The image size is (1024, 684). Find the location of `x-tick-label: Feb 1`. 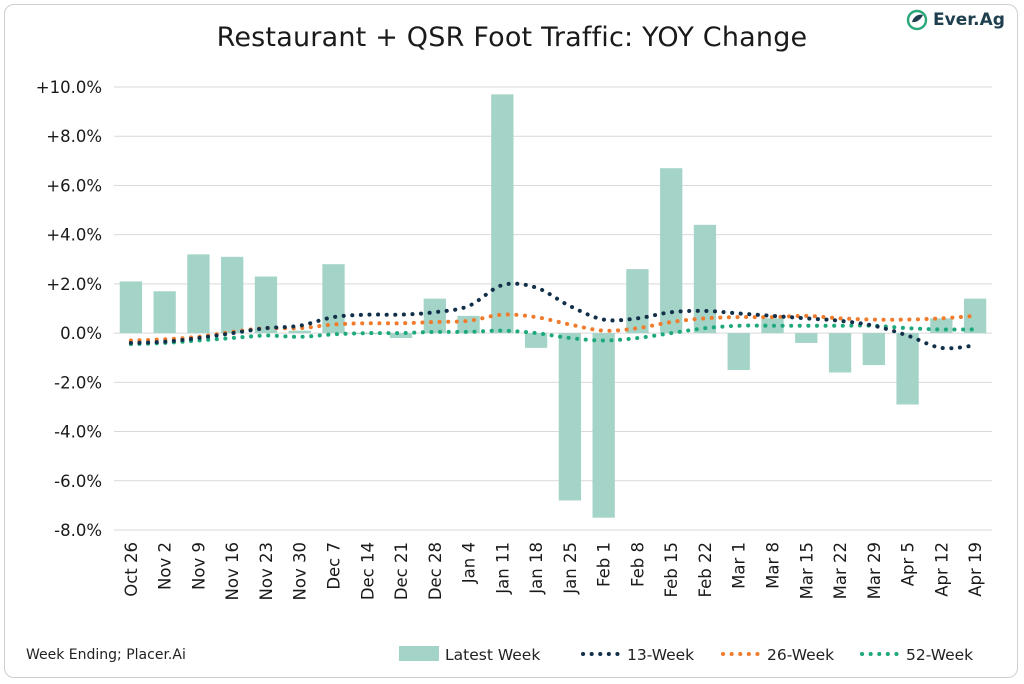

x-tick-label: Feb 1 is located at coordinates (604, 564).